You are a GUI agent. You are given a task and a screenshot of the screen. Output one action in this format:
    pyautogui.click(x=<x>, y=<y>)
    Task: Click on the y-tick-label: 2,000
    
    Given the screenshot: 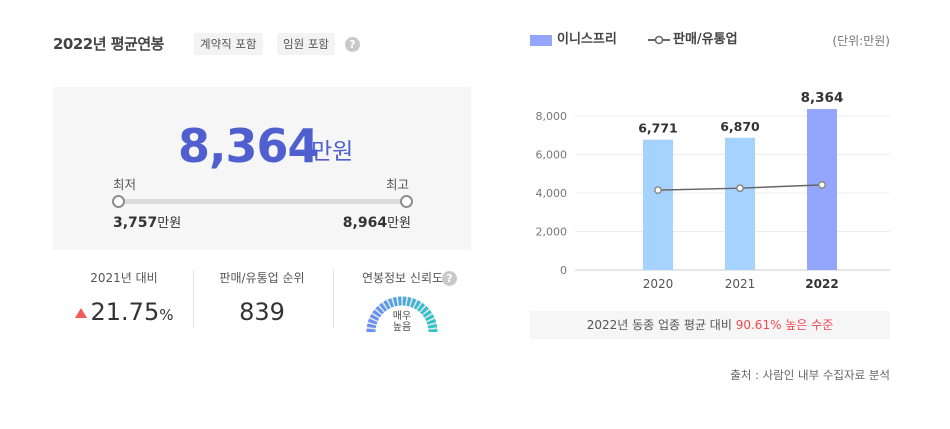 What is the action you would take?
    pyautogui.click(x=552, y=232)
    